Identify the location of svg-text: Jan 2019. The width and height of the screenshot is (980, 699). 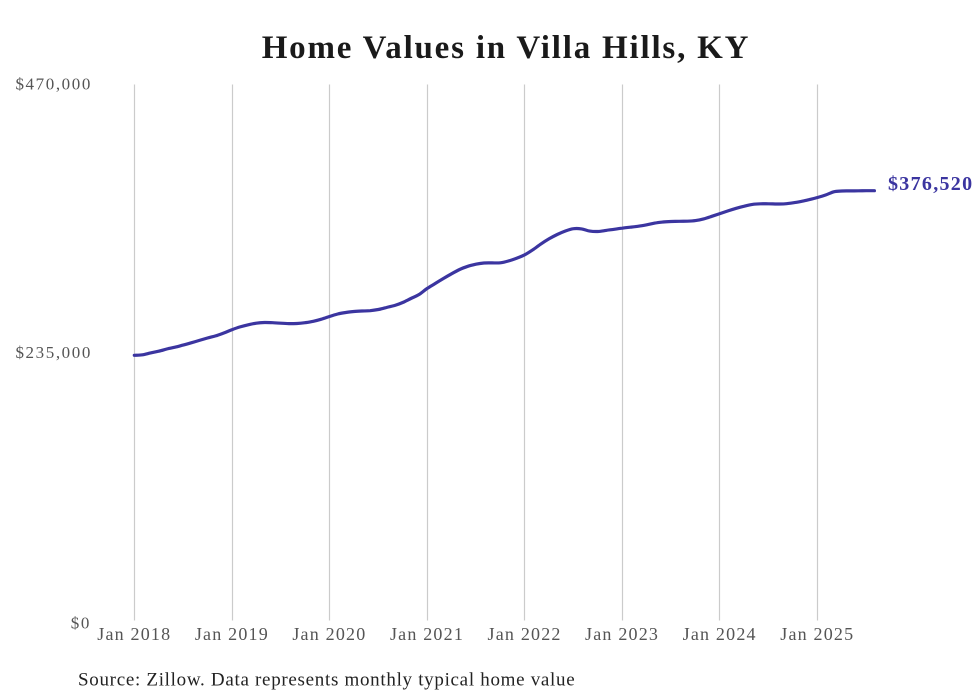
(232, 634).